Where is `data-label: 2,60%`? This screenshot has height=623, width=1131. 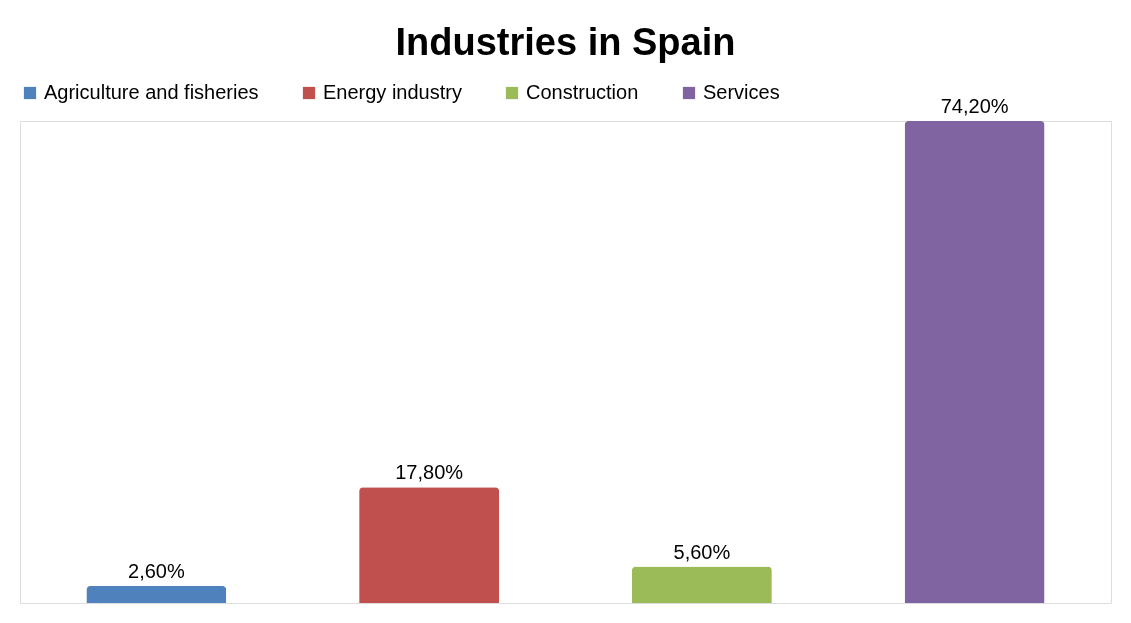
data-label: 2,60% is located at coordinates (156, 571).